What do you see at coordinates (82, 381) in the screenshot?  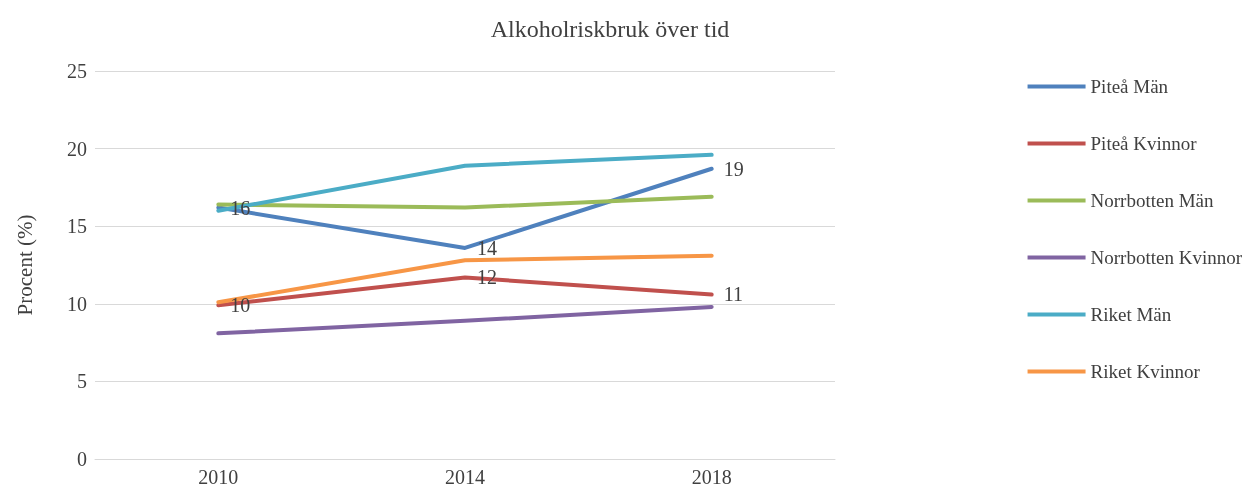 I see `y-tick-label: 5` at bounding box center [82, 381].